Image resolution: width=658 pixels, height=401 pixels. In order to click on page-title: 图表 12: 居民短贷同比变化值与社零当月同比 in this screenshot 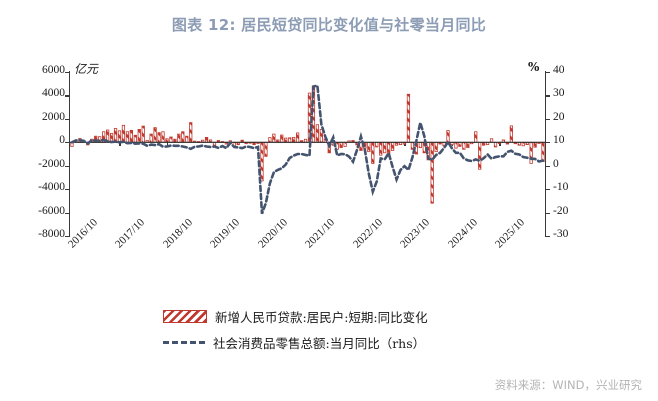, I will do `click(329, 25)`.